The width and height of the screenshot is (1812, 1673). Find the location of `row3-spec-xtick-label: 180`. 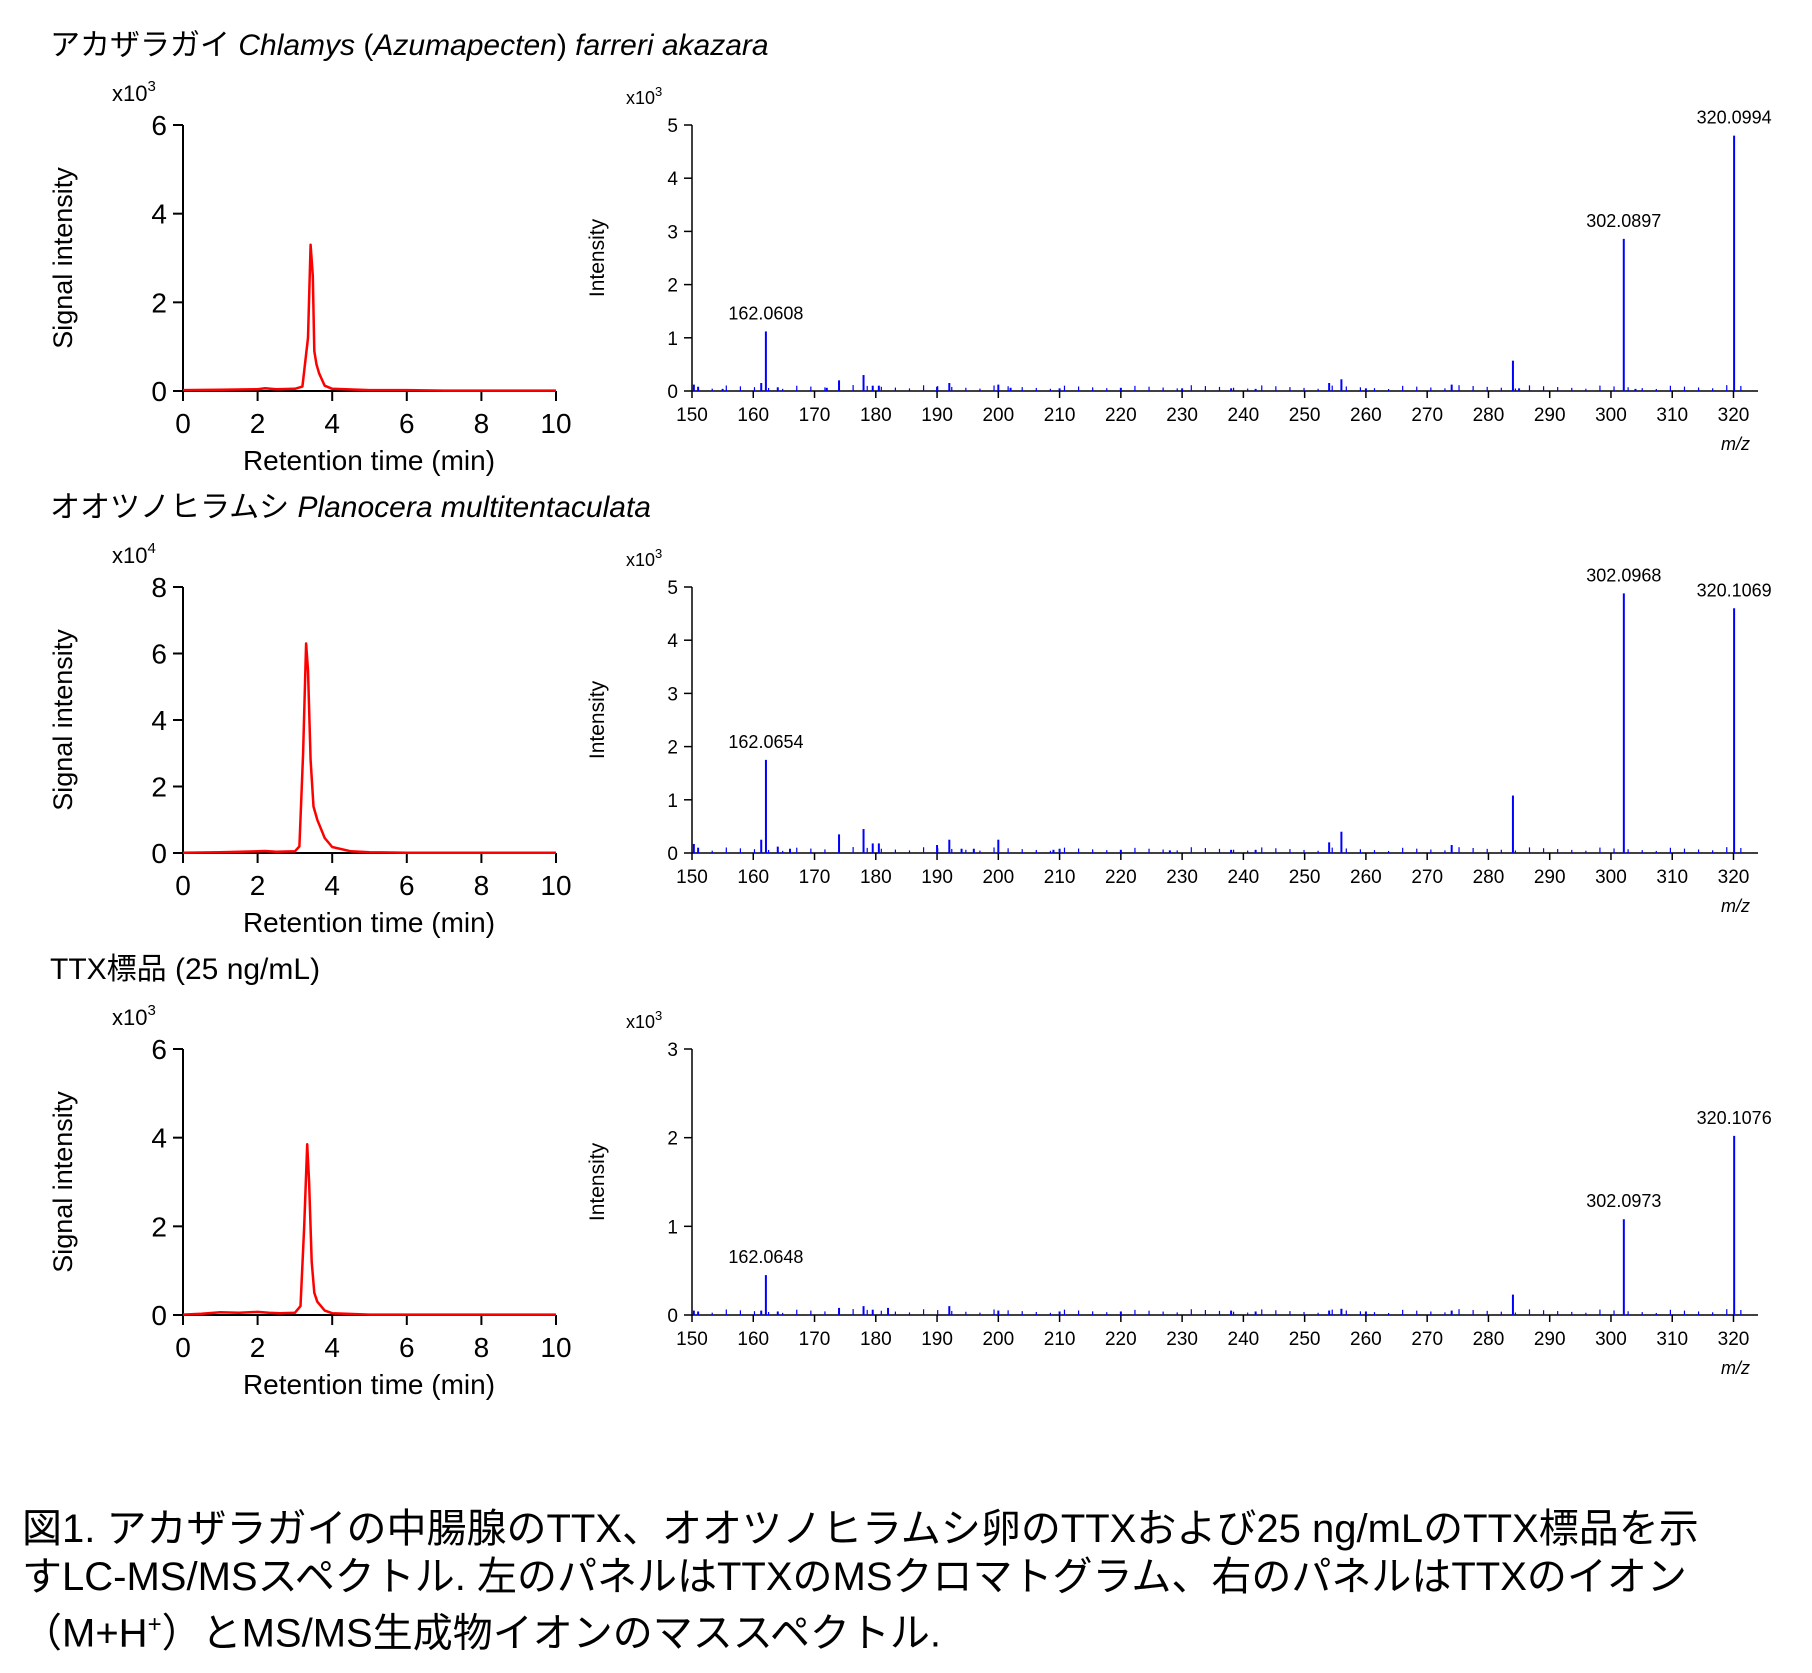

row3-spec-xtick-label: 180 is located at coordinates (876, 1339).